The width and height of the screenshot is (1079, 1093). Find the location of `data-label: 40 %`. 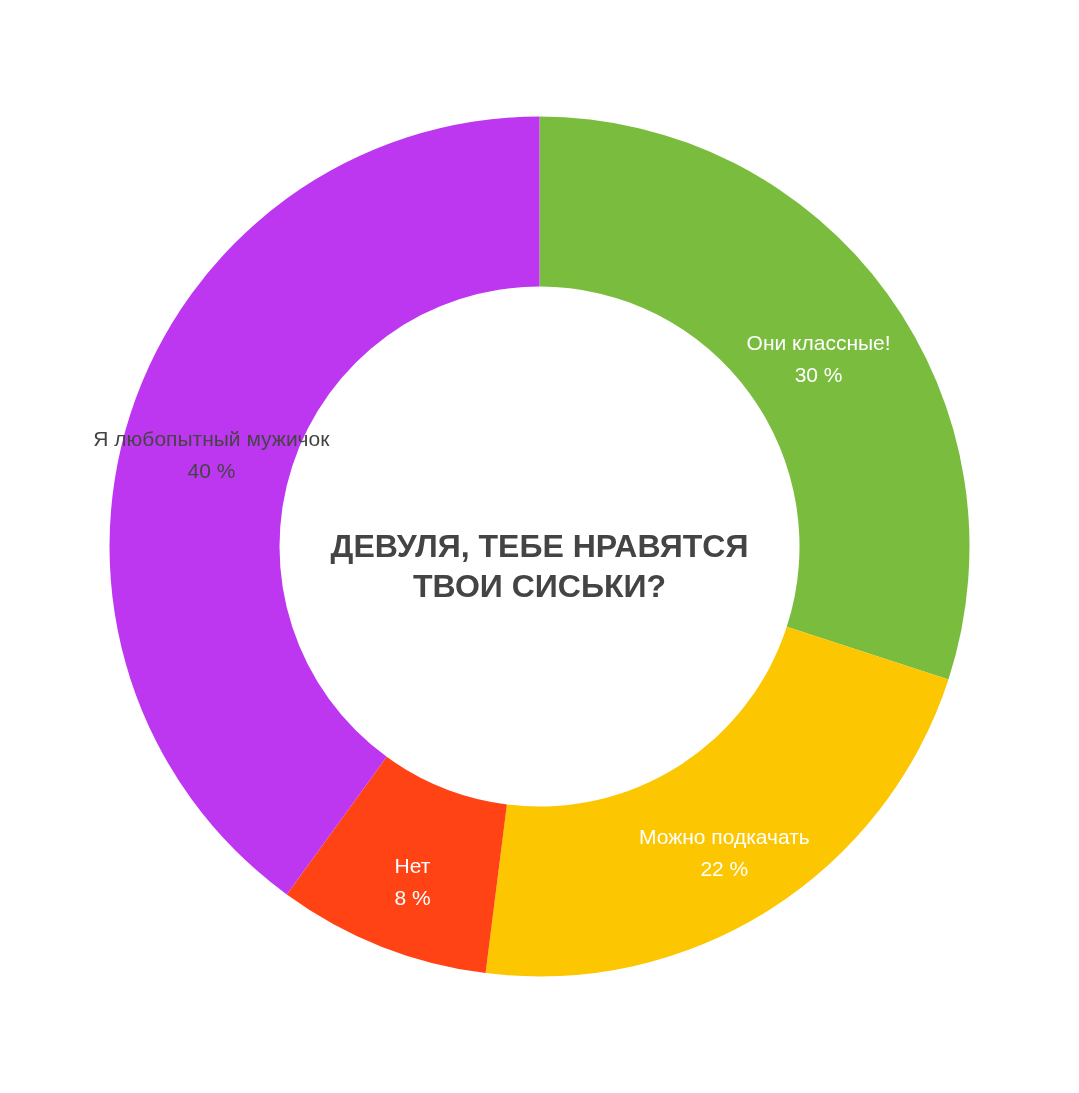

data-label: 40 % is located at coordinates (211, 470).